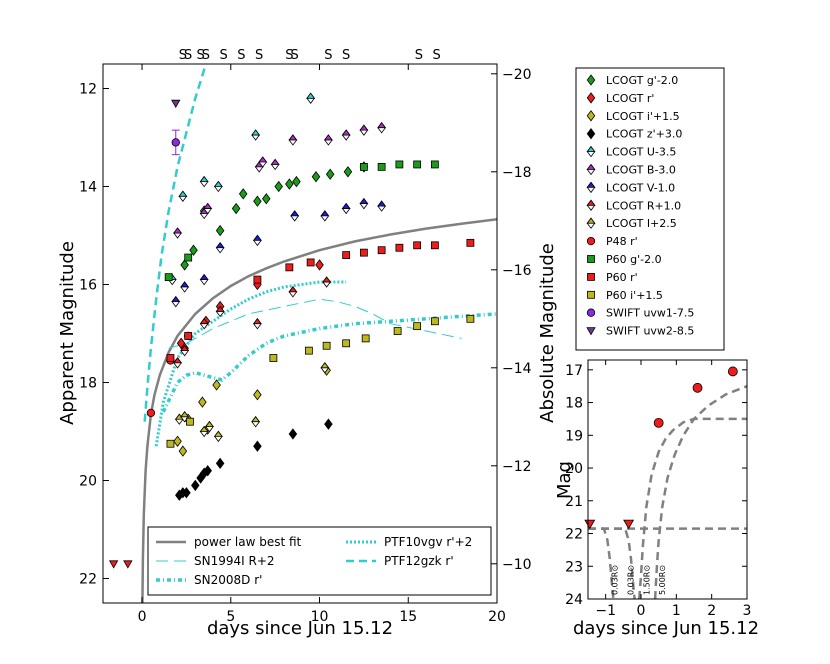 This screenshot has width=830, height=664. What do you see at coordinates (643, 116) in the screenshot?
I see `legend-entry-lcogt-i-1-5: LCOGT i'+1.5` at bounding box center [643, 116].